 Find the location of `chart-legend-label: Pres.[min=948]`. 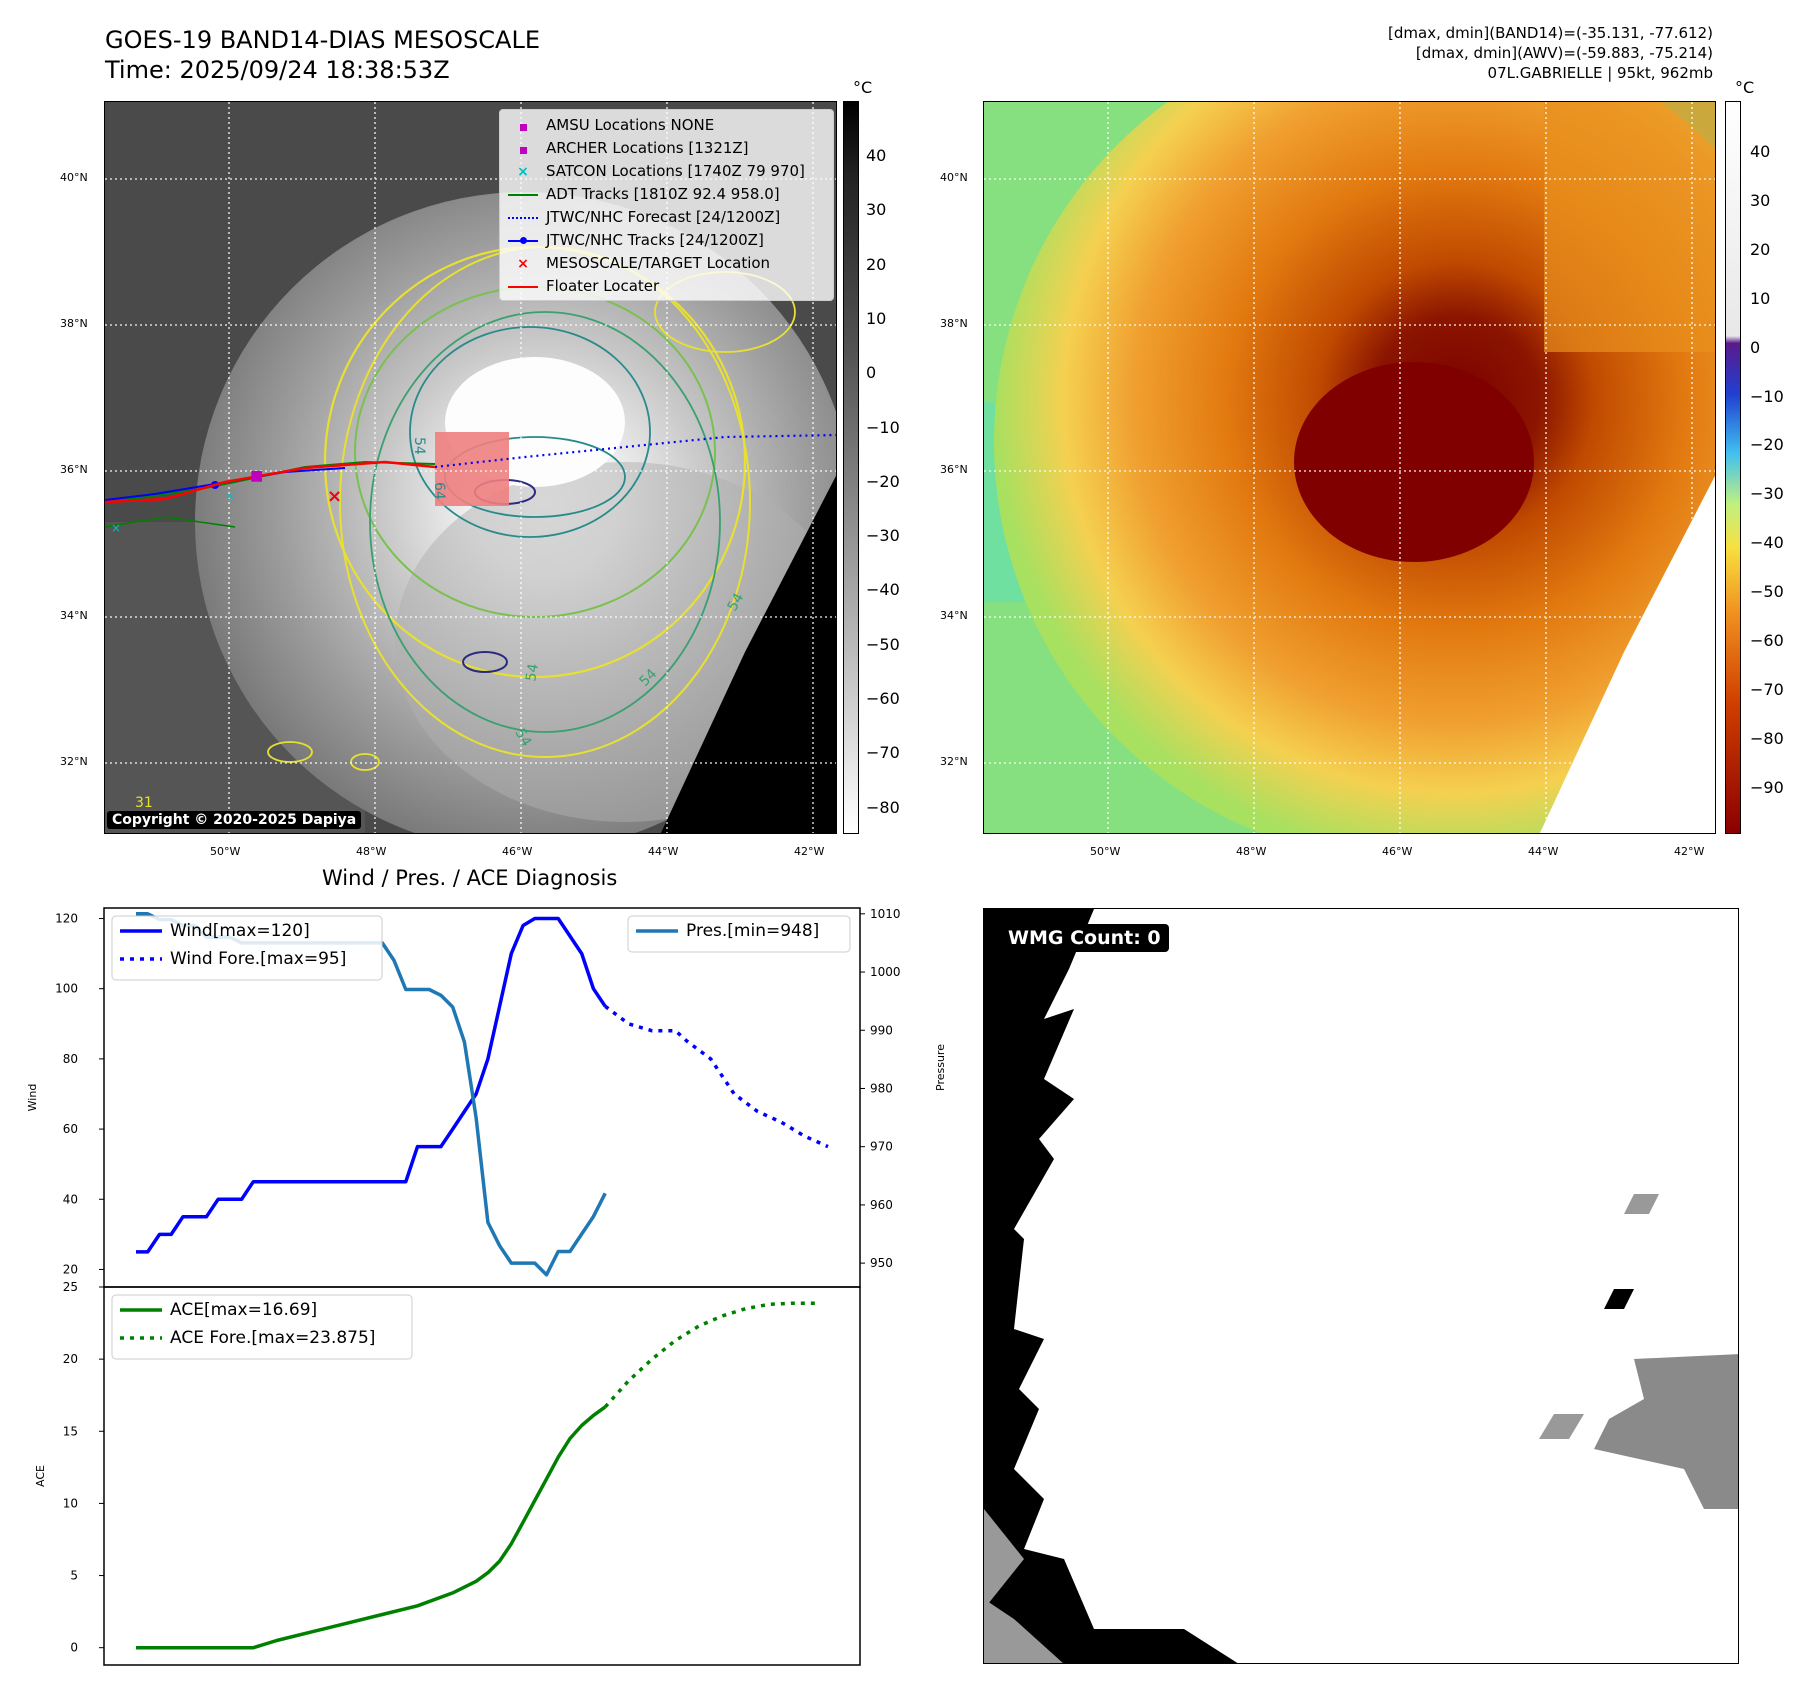

chart-legend-label: Pres.[min=948] is located at coordinates (752, 931).